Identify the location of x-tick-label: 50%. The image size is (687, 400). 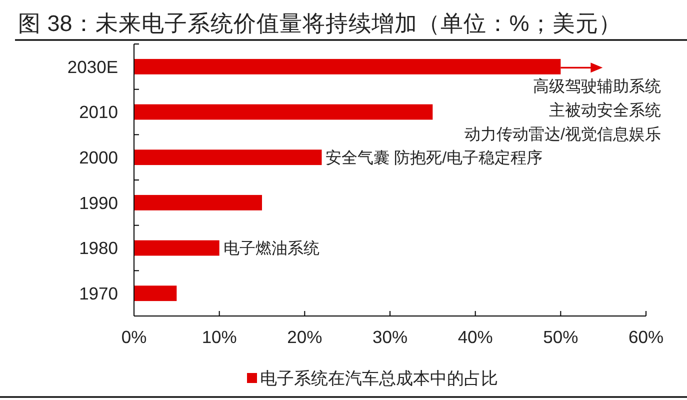
(560, 337).